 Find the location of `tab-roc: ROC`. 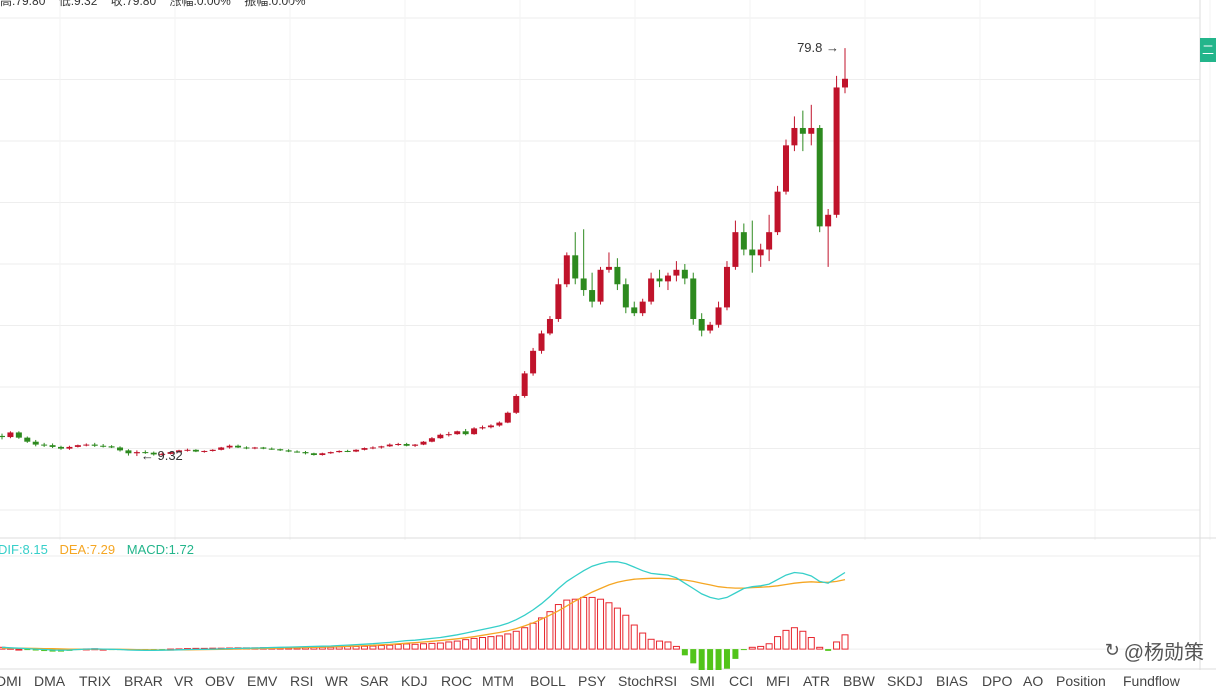

tab-roc: ROC is located at coordinates (457, 681).